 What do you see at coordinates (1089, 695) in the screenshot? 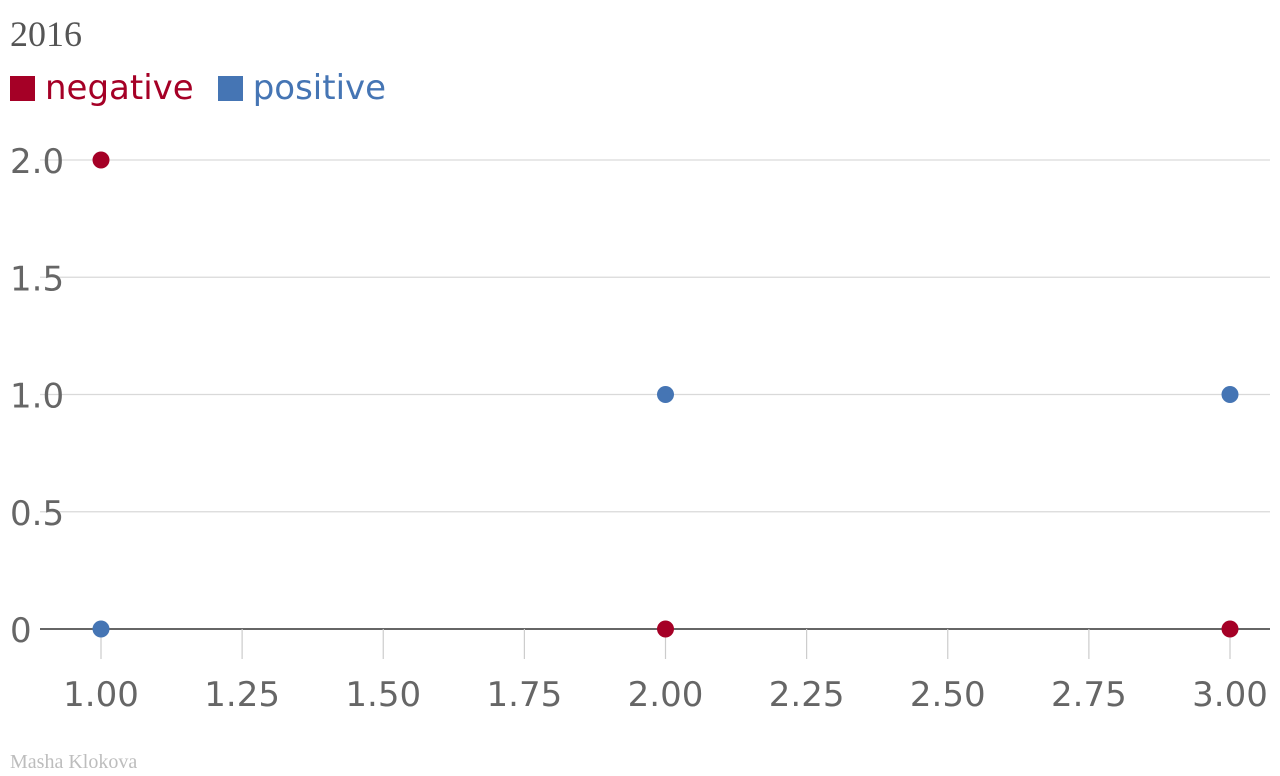
I see `x-tick-label: 2.75` at bounding box center [1089, 695].